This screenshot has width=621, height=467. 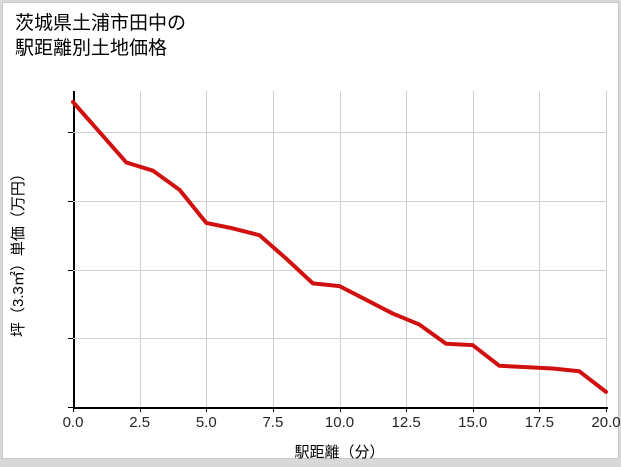 What do you see at coordinates (606, 422) in the screenshot?
I see `x-tick-label: 20.0` at bounding box center [606, 422].